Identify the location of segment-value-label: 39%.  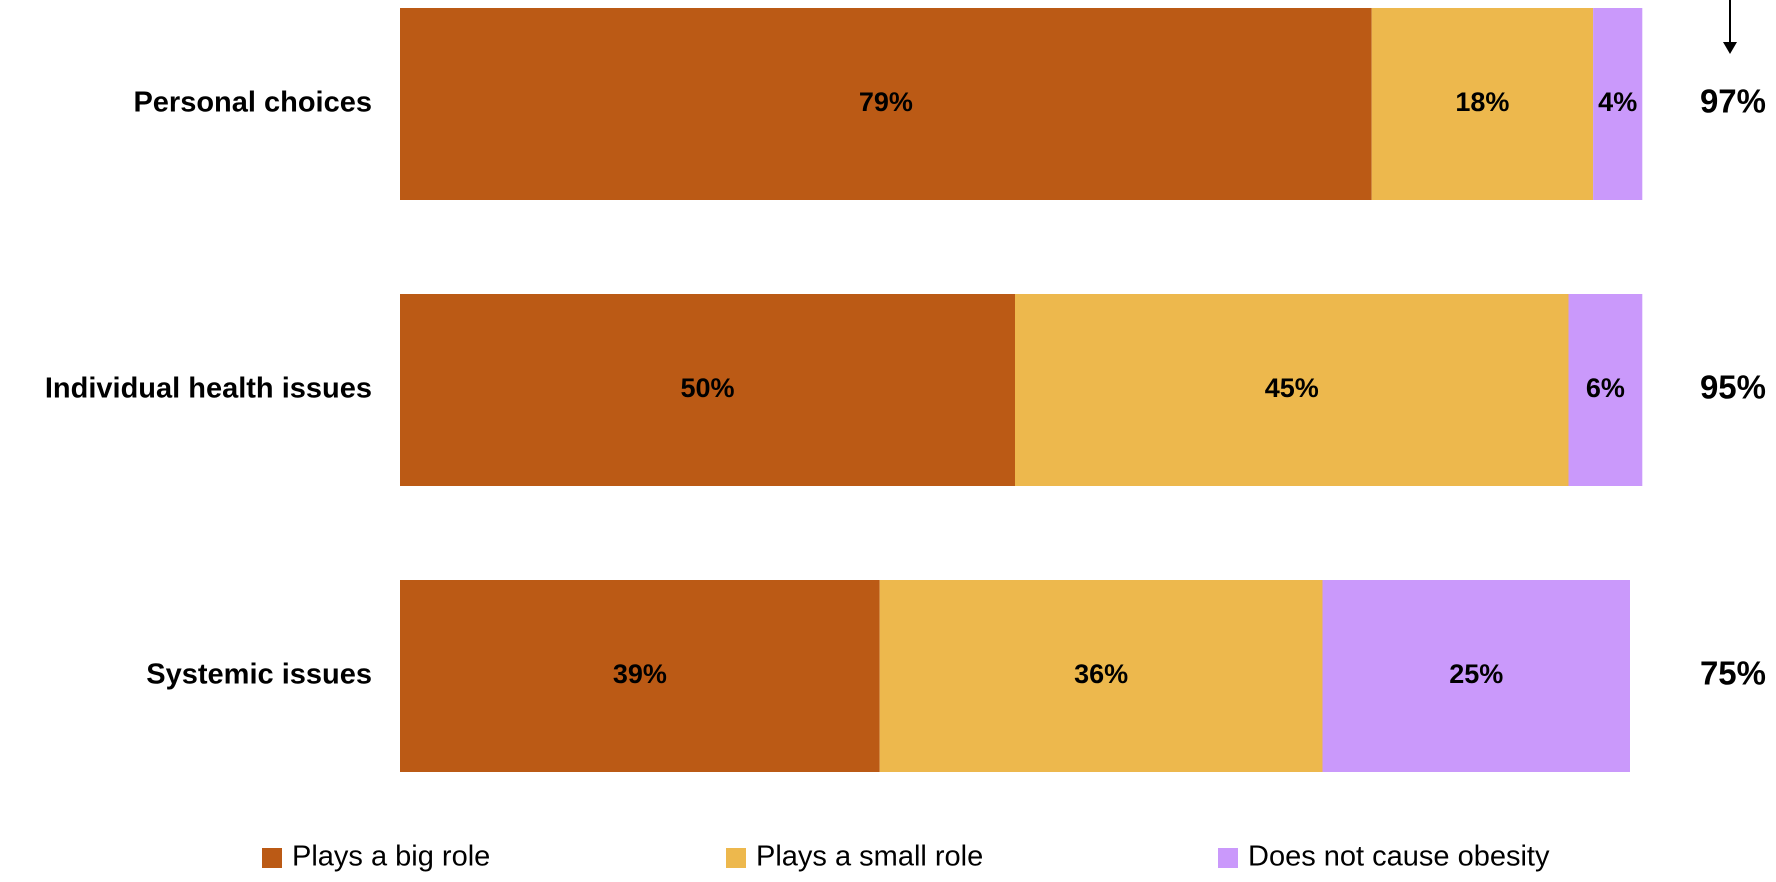
(640, 674).